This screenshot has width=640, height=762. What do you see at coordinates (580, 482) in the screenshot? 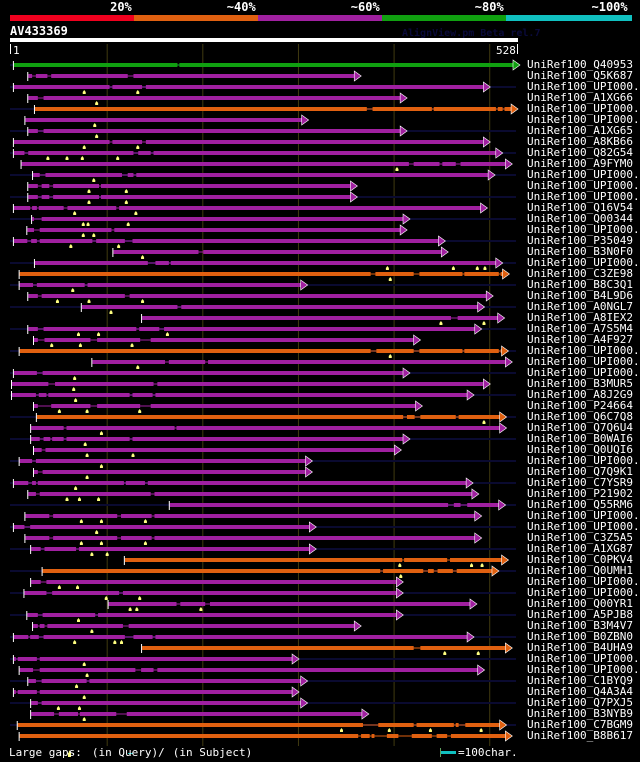
I see `hit-label: UniRef100_C7YSR9` at bounding box center [580, 482].